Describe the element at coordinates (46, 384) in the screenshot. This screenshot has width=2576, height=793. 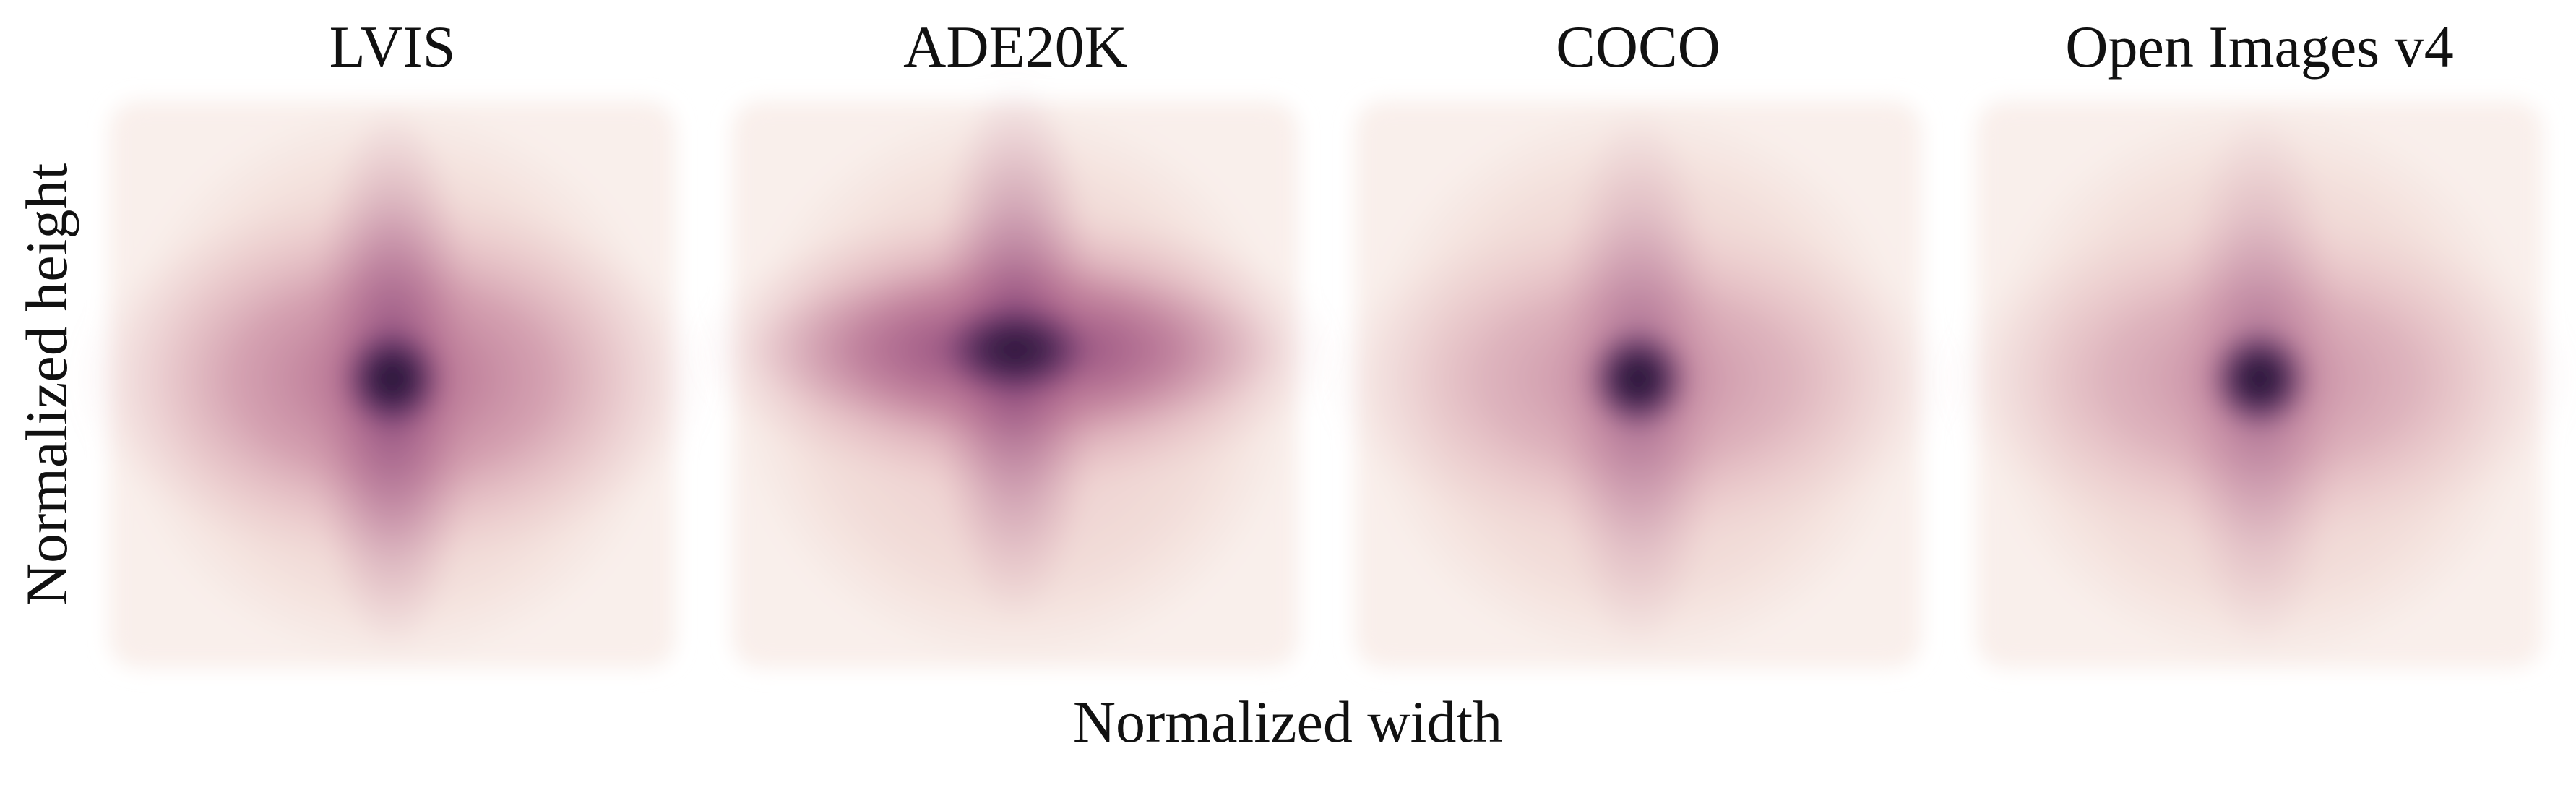
I see `y-axis-label: Normalized height` at that location.